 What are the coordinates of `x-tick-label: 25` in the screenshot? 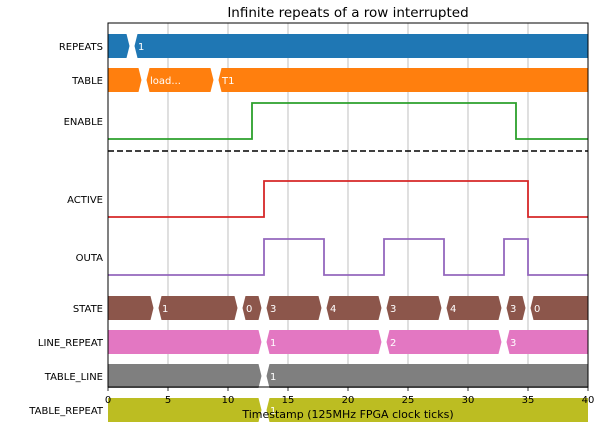 It's located at (408, 400).